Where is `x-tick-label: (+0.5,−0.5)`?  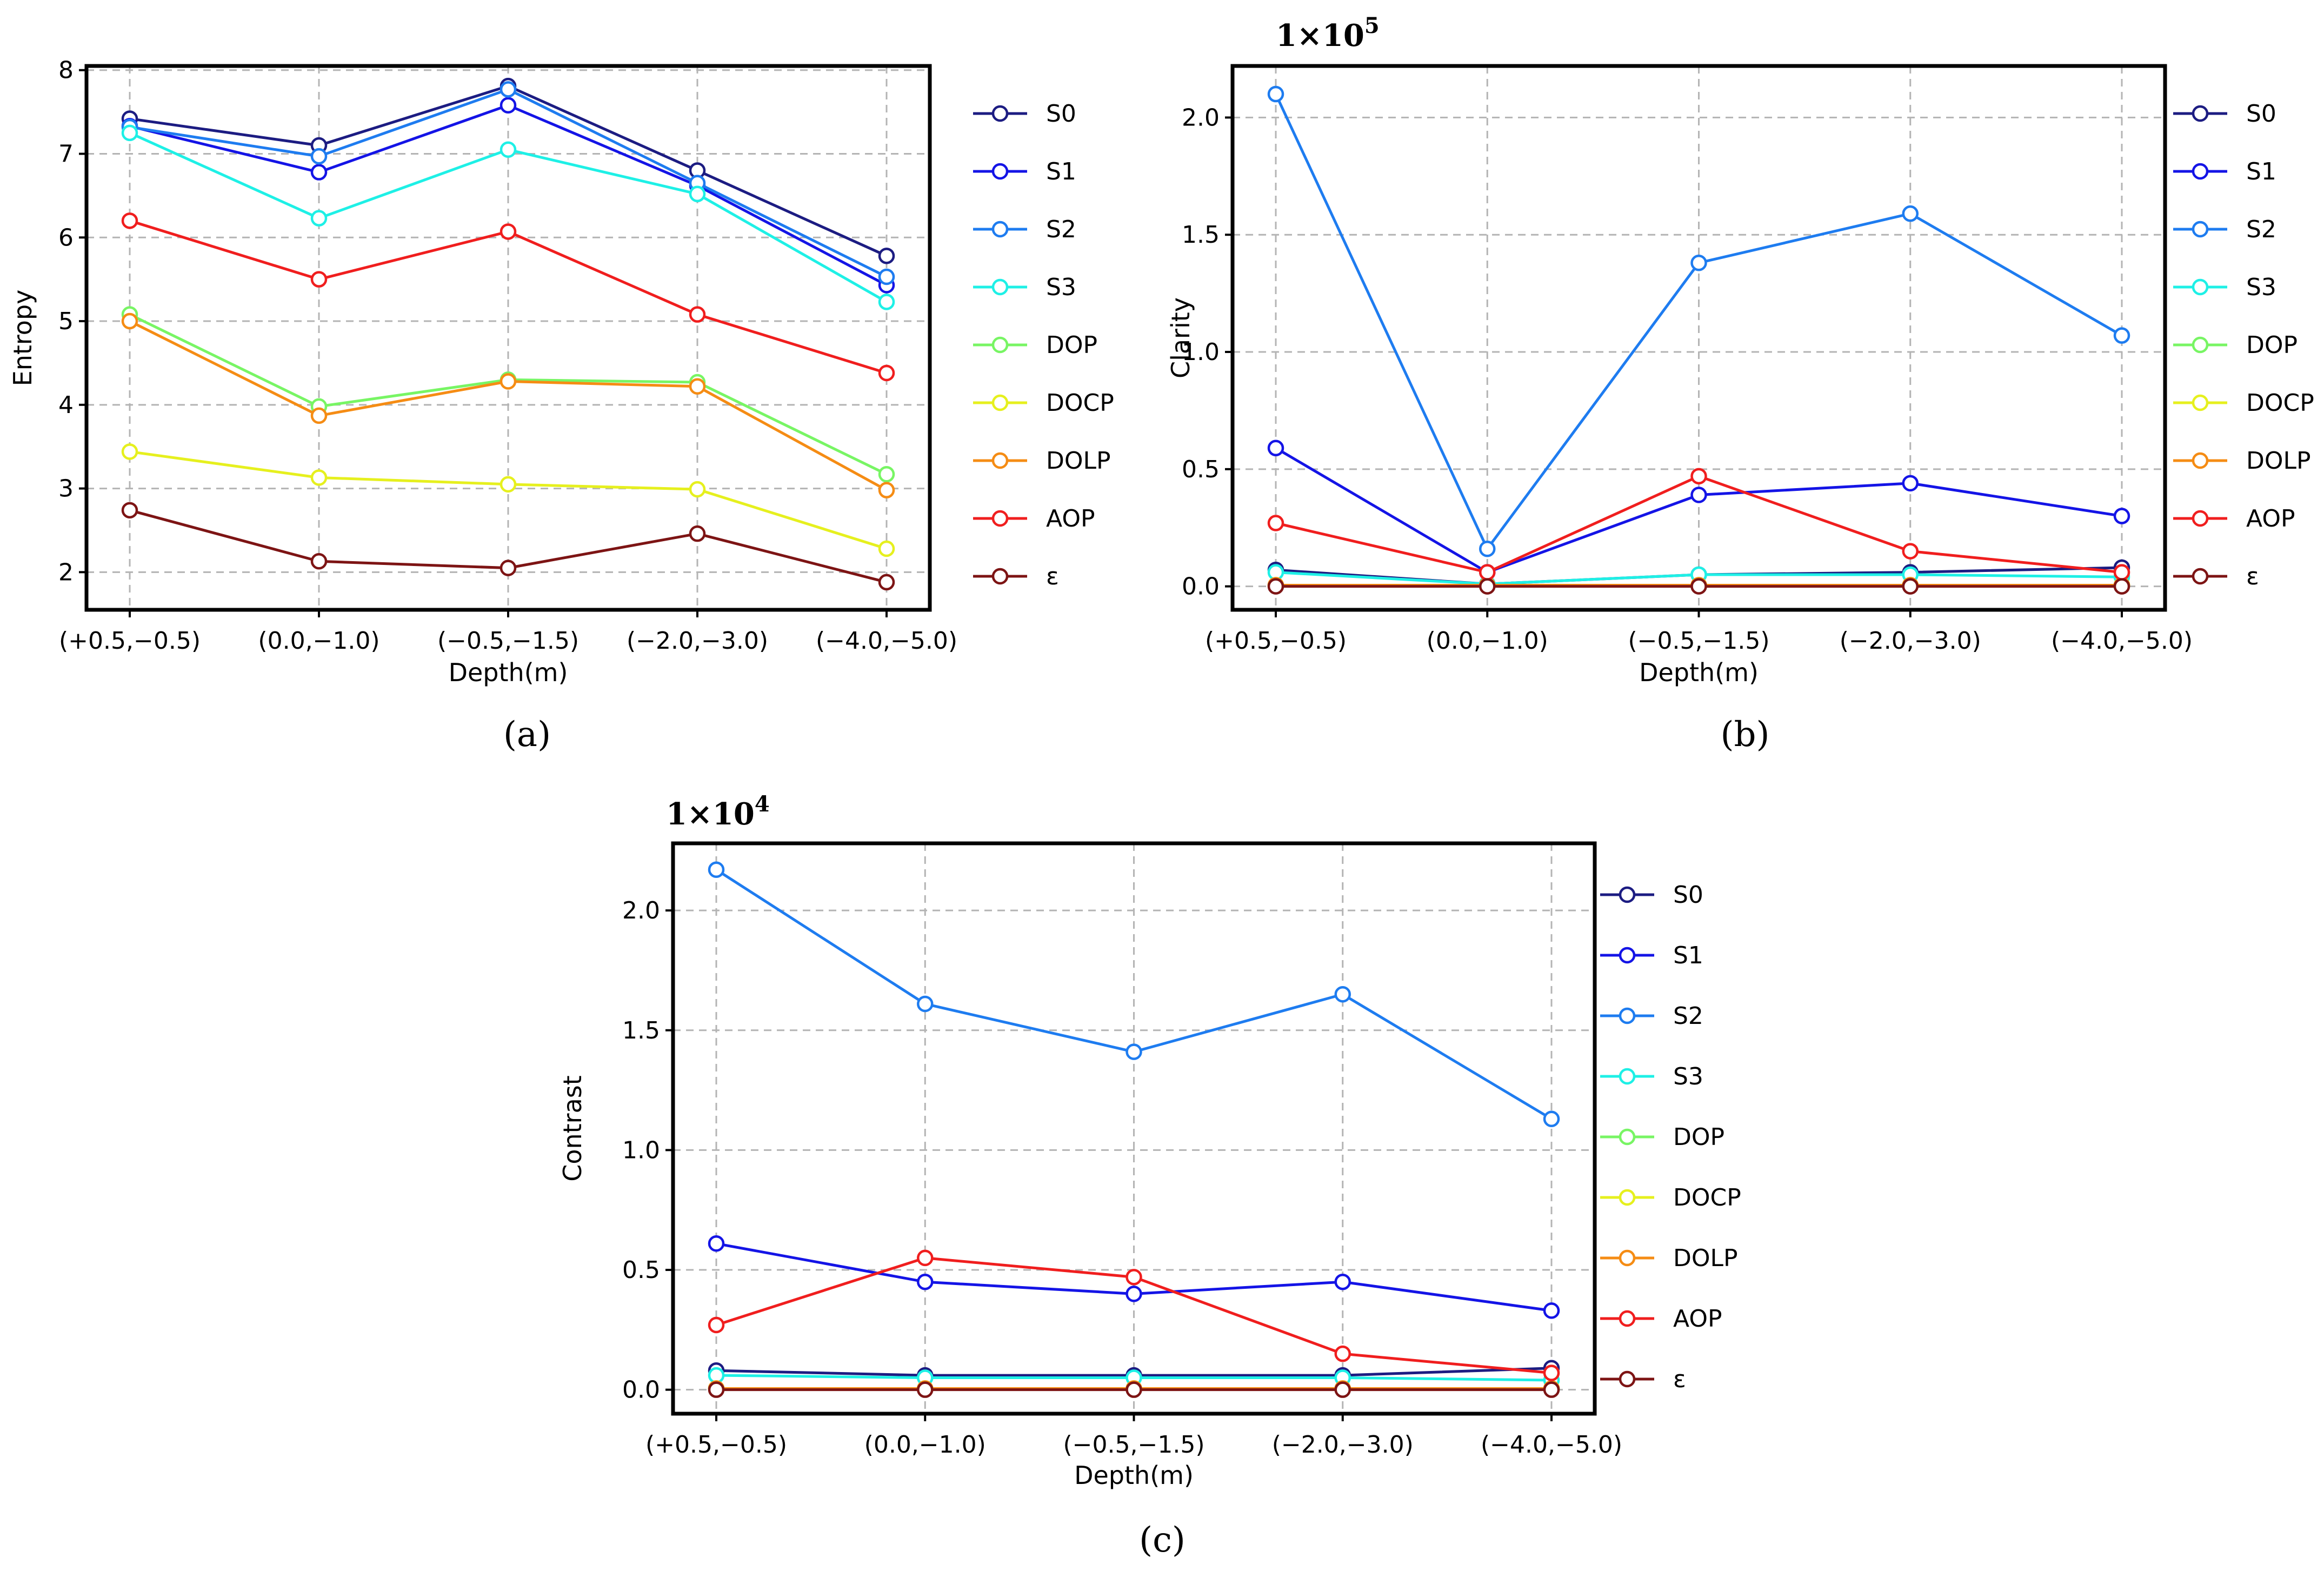
x-tick-label: (+0.5,−0.5) is located at coordinates (716, 1445).